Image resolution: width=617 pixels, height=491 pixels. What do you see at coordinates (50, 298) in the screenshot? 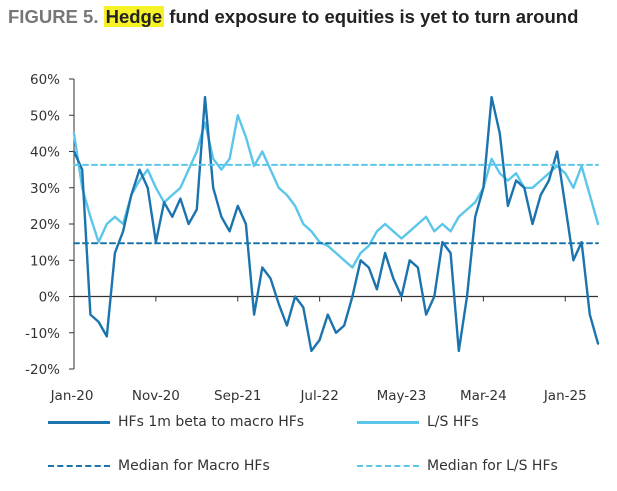
I see `y-tick-label: 0%` at bounding box center [50, 298].